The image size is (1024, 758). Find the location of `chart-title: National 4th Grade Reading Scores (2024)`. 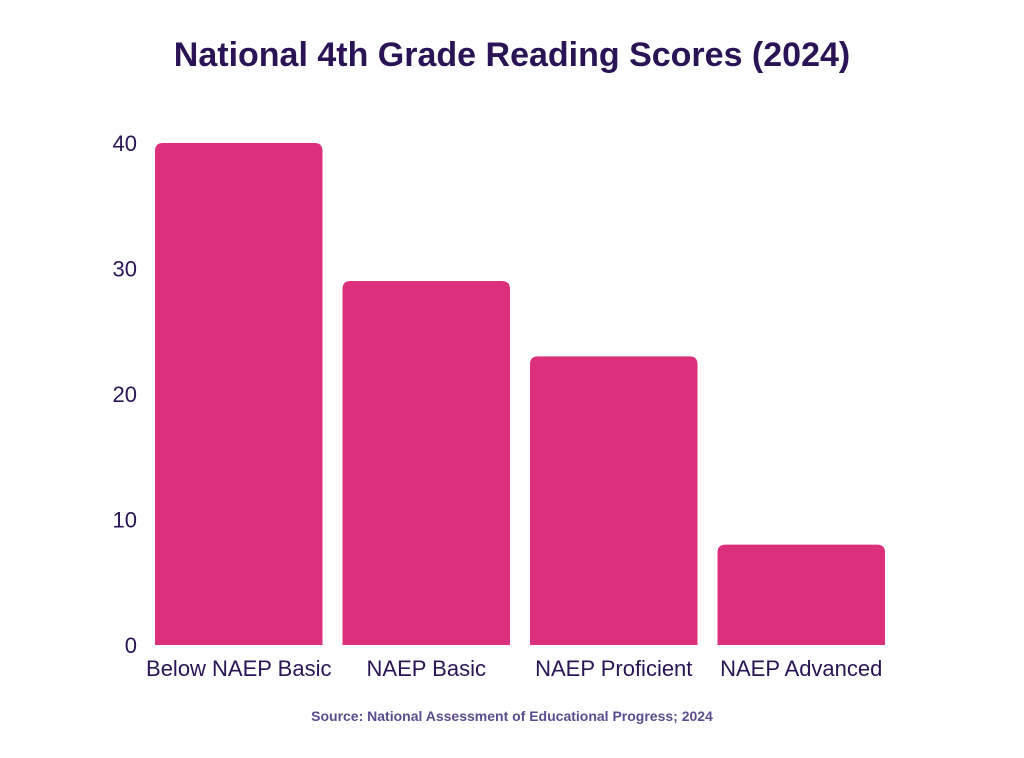

chart-title: National 4th Grade Reading Scores (2024) is located at coordinates (512, 55).